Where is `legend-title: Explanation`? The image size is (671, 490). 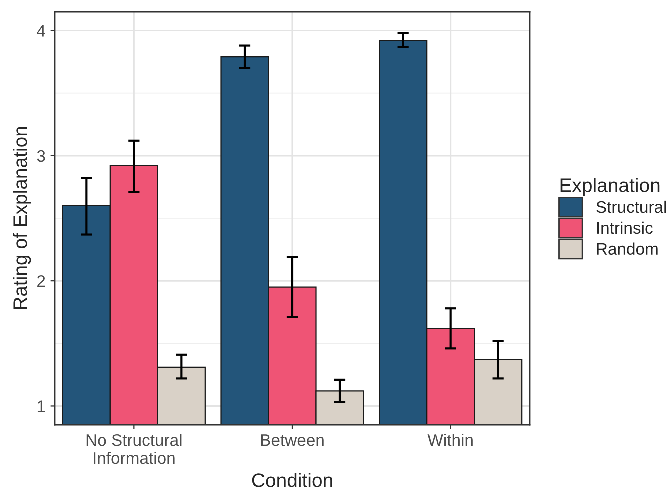 legend-title: Explanation is located at coordinates (610, 187).